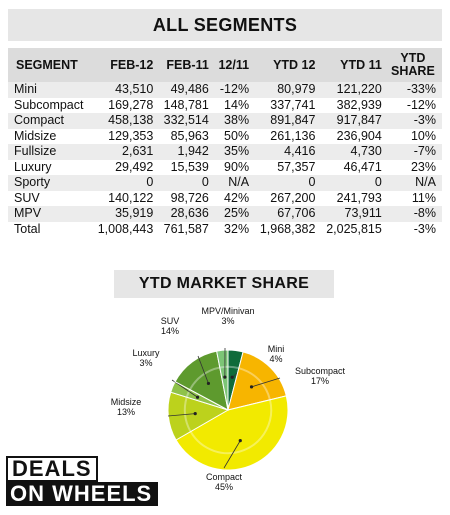  Describe the element at coordinates (49, 214) in the screenshot. I see `segment-name-cell: MPV` at that location.